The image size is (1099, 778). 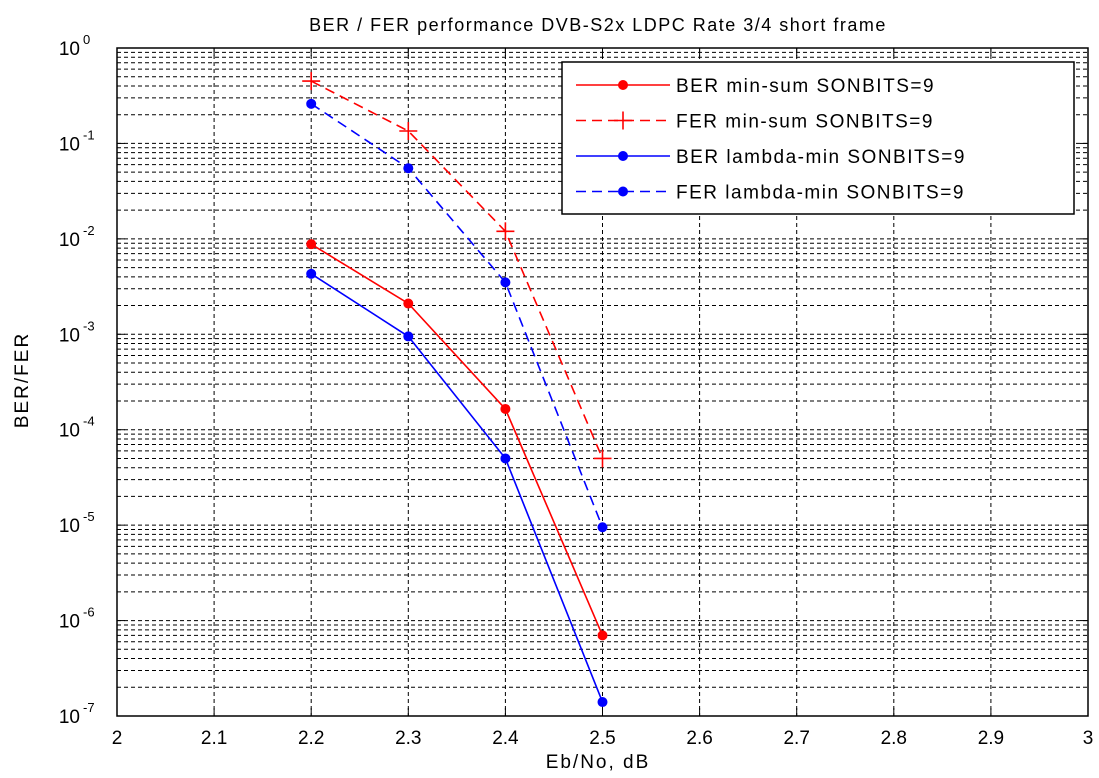 I want to click on x-tick-label: 2.9, so click(x=991, y=738).